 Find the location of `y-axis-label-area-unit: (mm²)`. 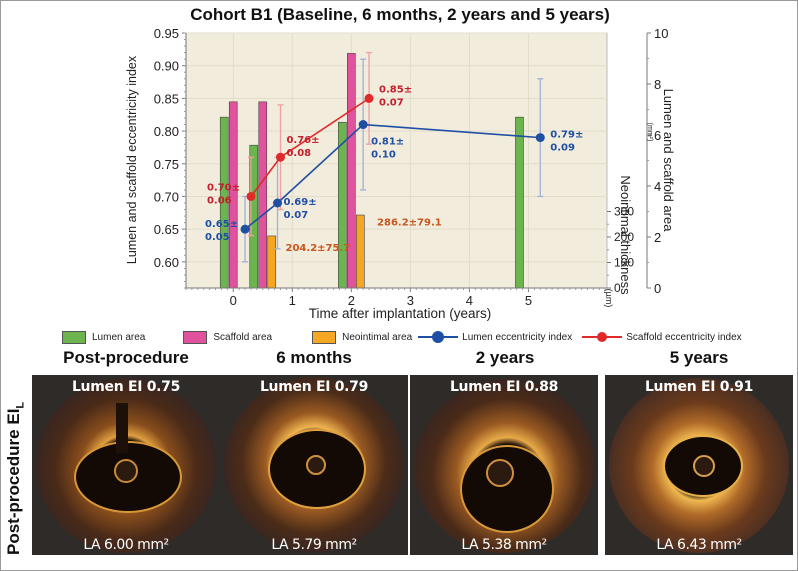

y-axis-label-area-unit: (mm²) is located at coordinates (649, 132).